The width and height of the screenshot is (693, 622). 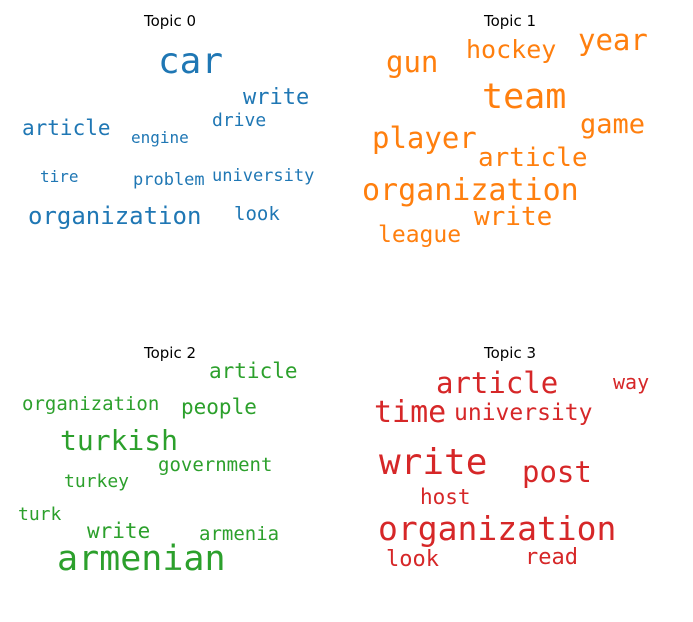 I want to click on panel-title: Topic 3, so click(x=510, y=353).